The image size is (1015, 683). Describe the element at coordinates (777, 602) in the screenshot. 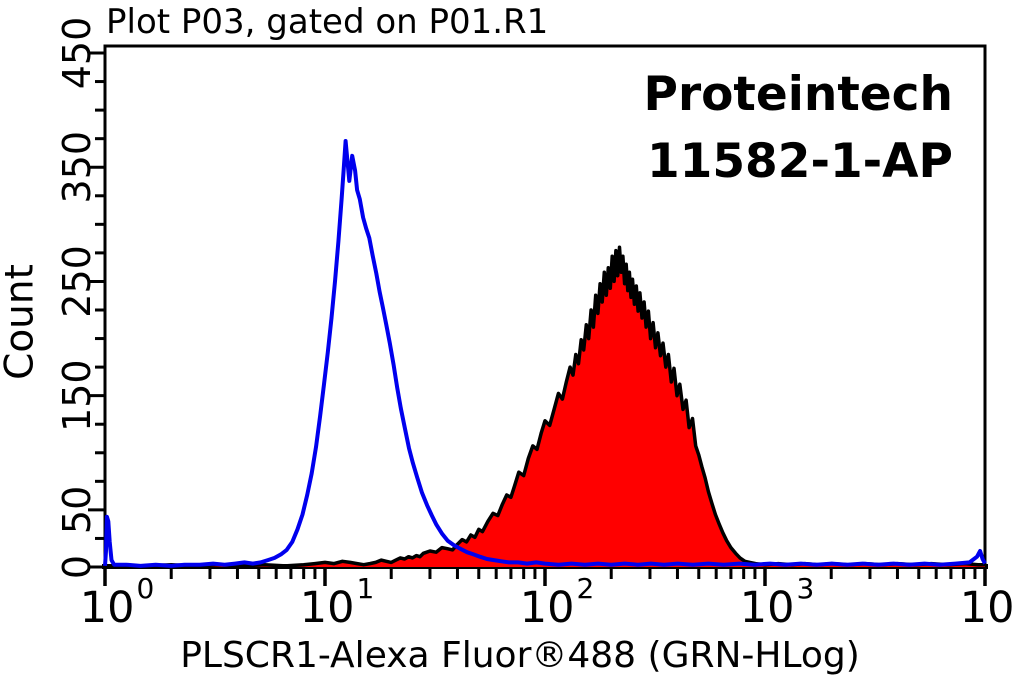

I see `x-tick-label: 10³` at that location.